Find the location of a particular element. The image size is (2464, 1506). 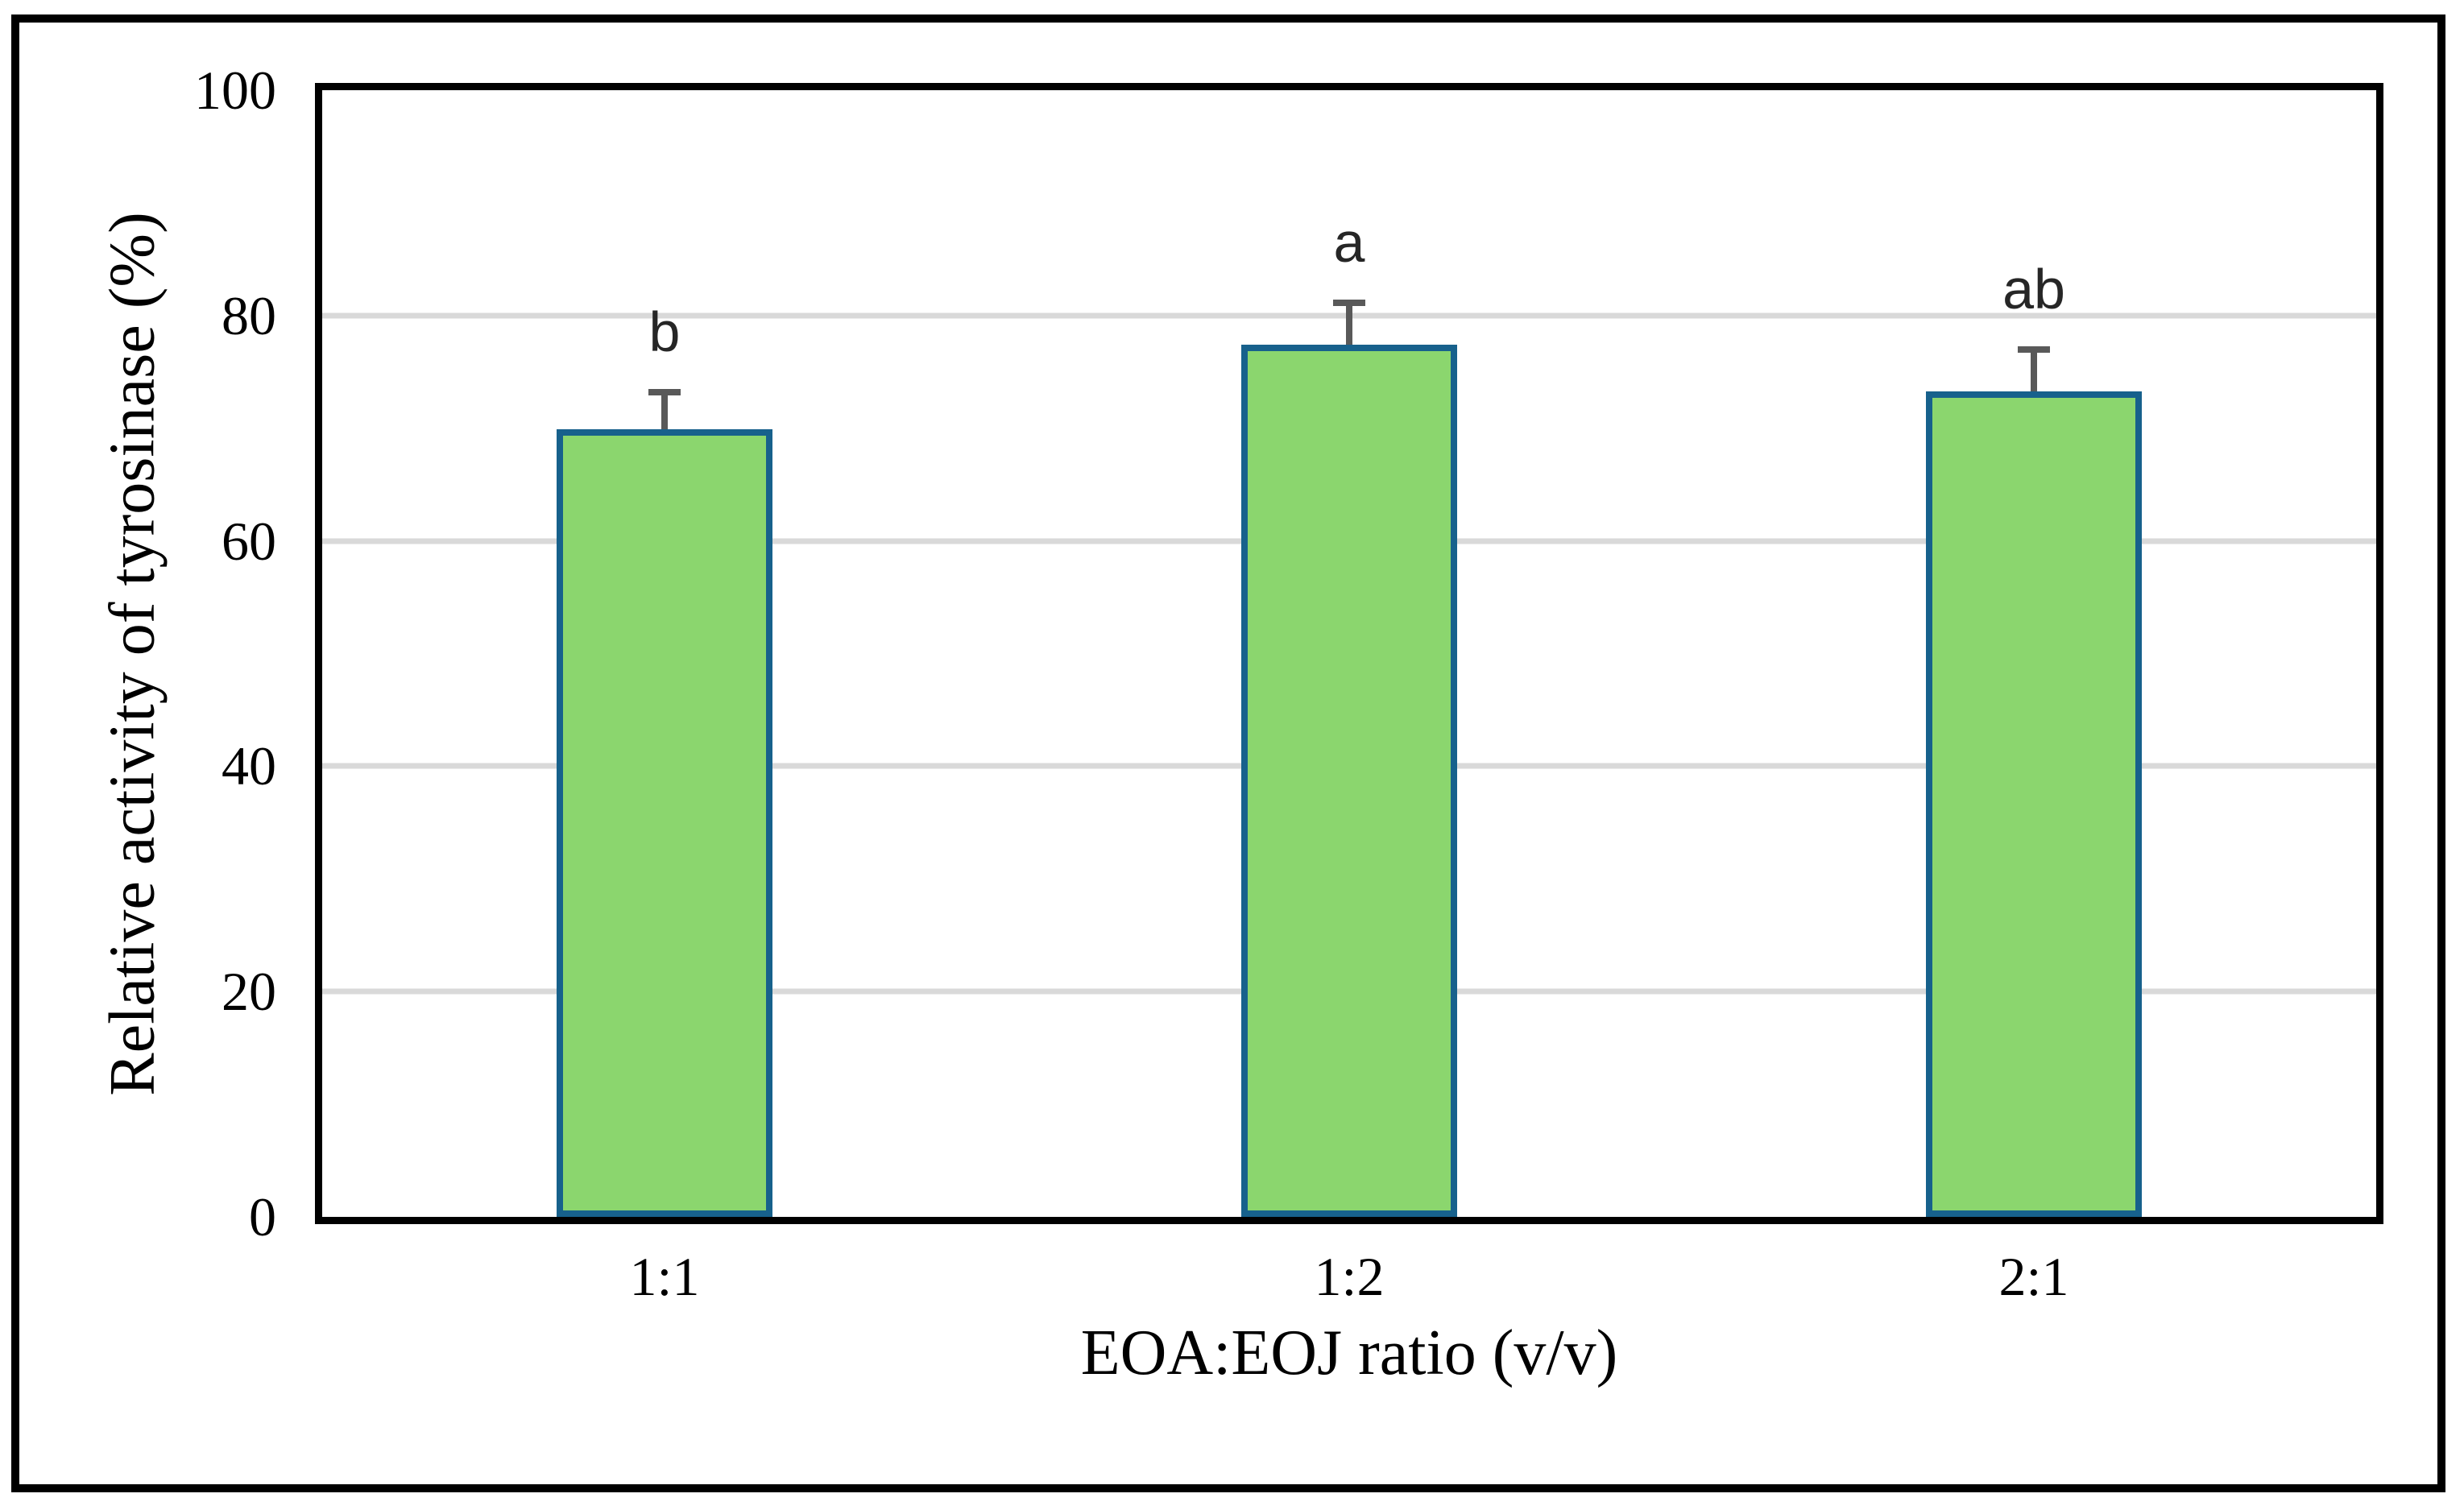

significance-letter-1-1: b is located at coordinates (664, 331).